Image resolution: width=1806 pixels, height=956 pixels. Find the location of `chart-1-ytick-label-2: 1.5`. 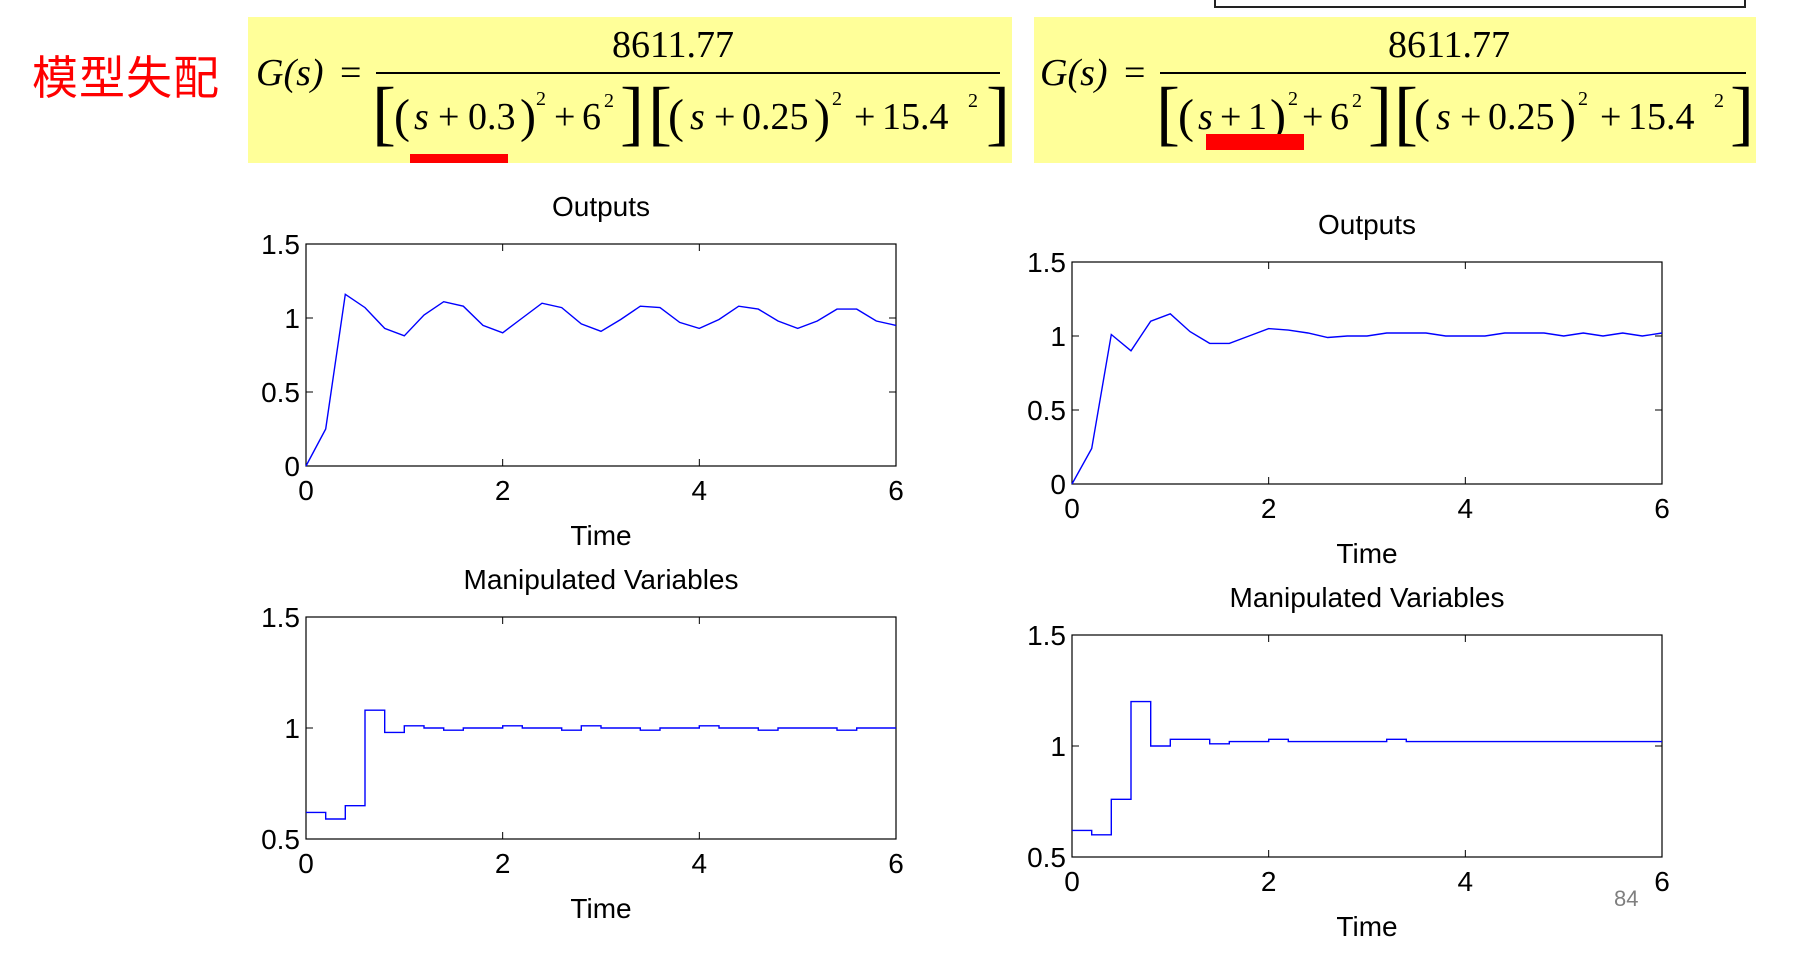

chart-1-ytick-label-2: 1.5 is located at coordinates (280, 617).